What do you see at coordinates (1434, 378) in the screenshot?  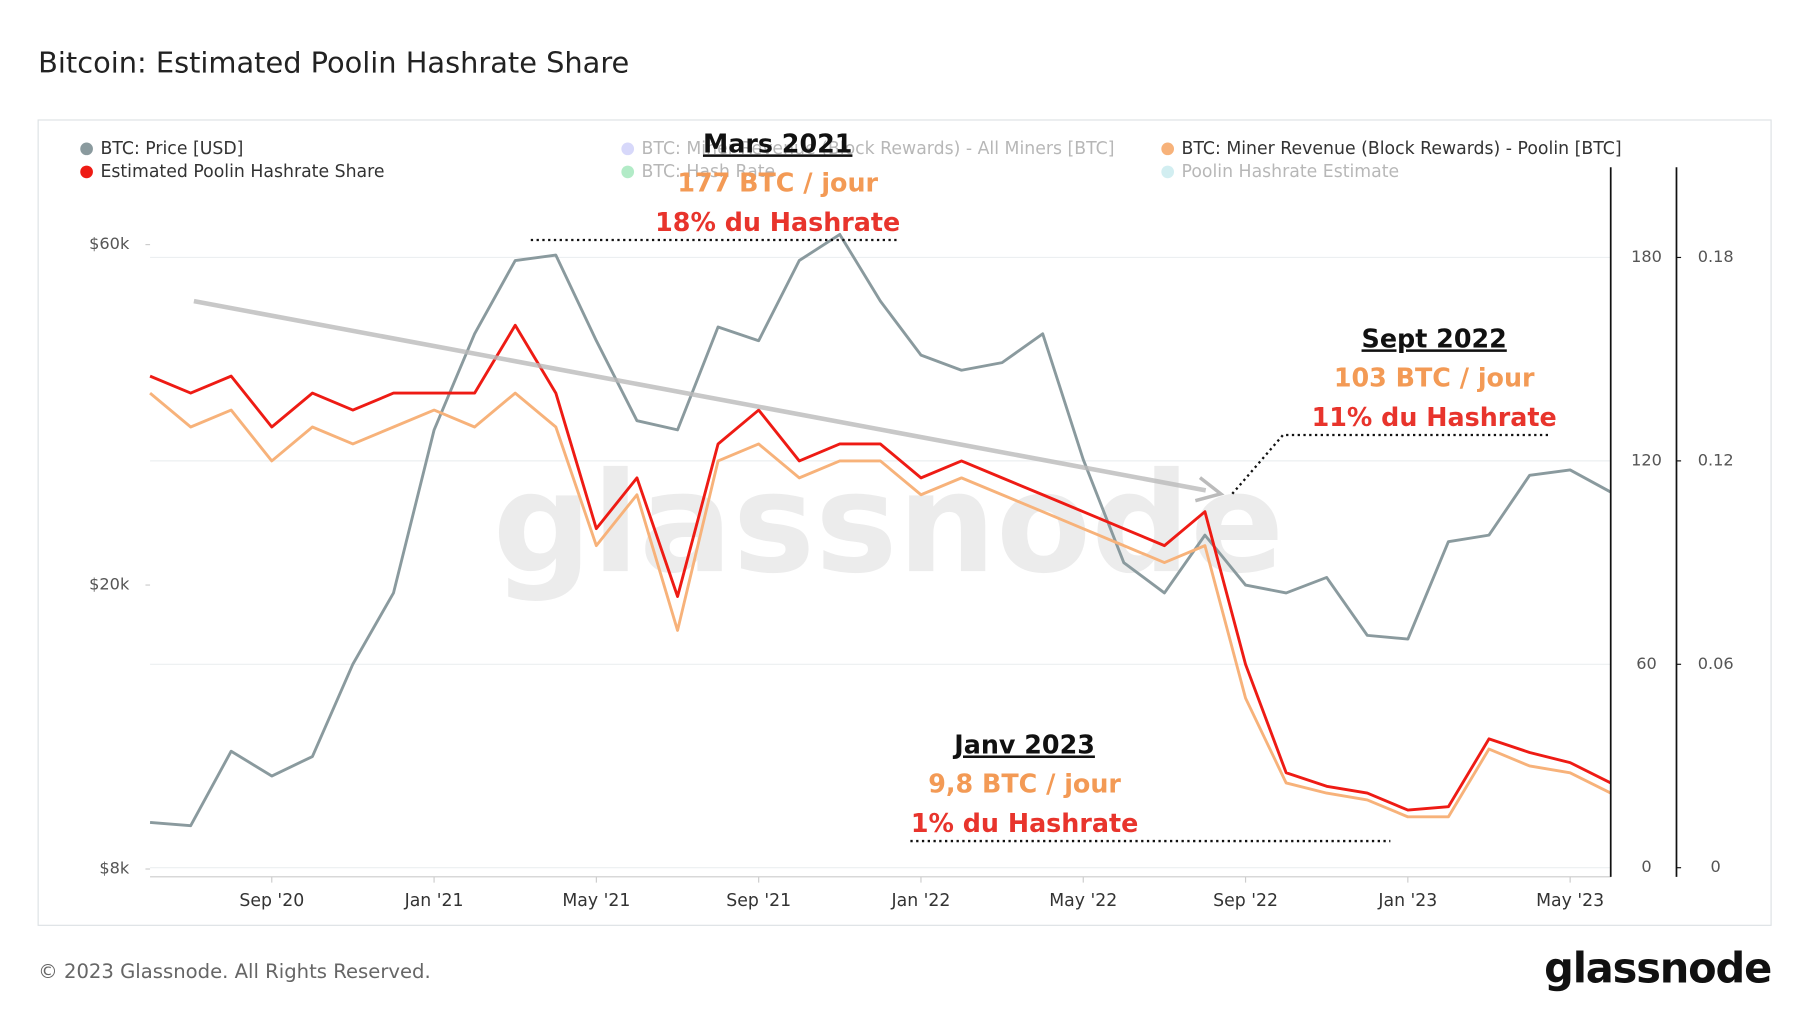 I see `annotation-line: 103 BTC / jour` at bounding box center [1434, 378].